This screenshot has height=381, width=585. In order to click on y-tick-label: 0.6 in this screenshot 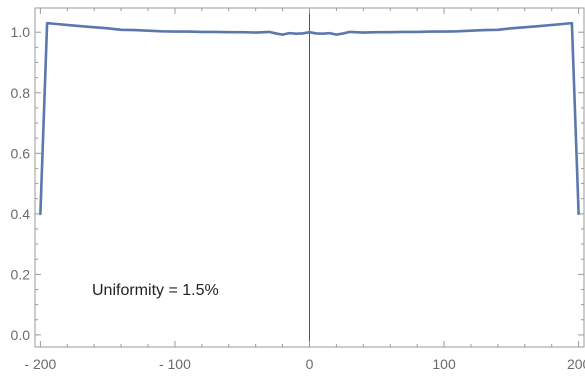, I will do `click(21, 153)`.